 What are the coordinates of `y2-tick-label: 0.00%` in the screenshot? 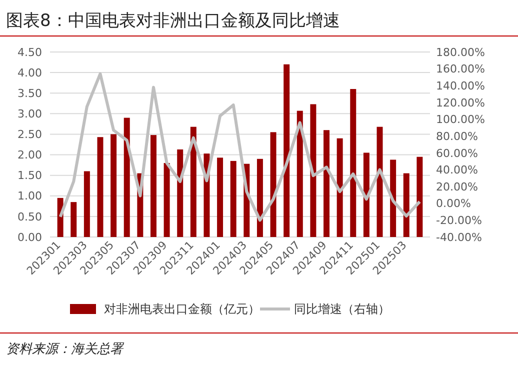 It's located at (453, 203).